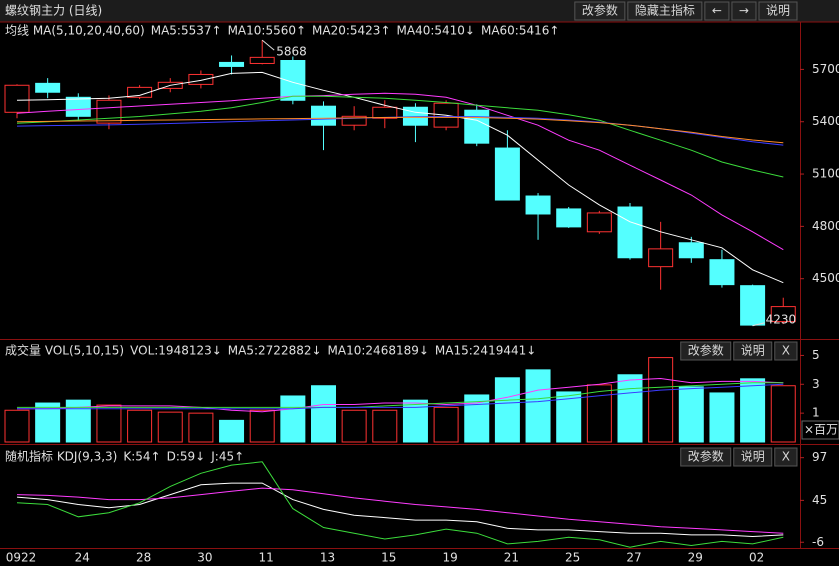 This screenshot has height=566, width=839. Describe the element at coordinates (520, 31) in the screenshot. I see `legend-entry: MA60:5416↑` at that location.